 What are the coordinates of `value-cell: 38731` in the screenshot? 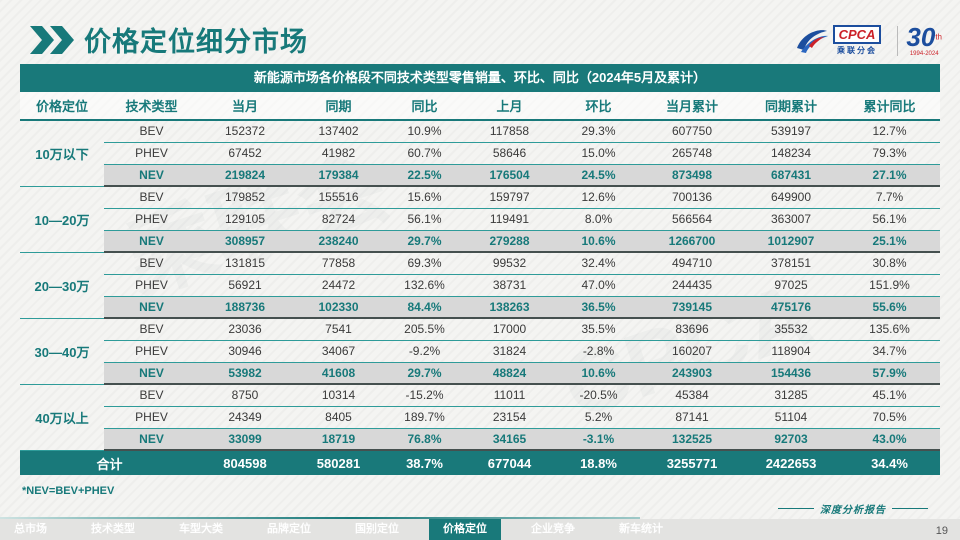 It's located at (509, 285).